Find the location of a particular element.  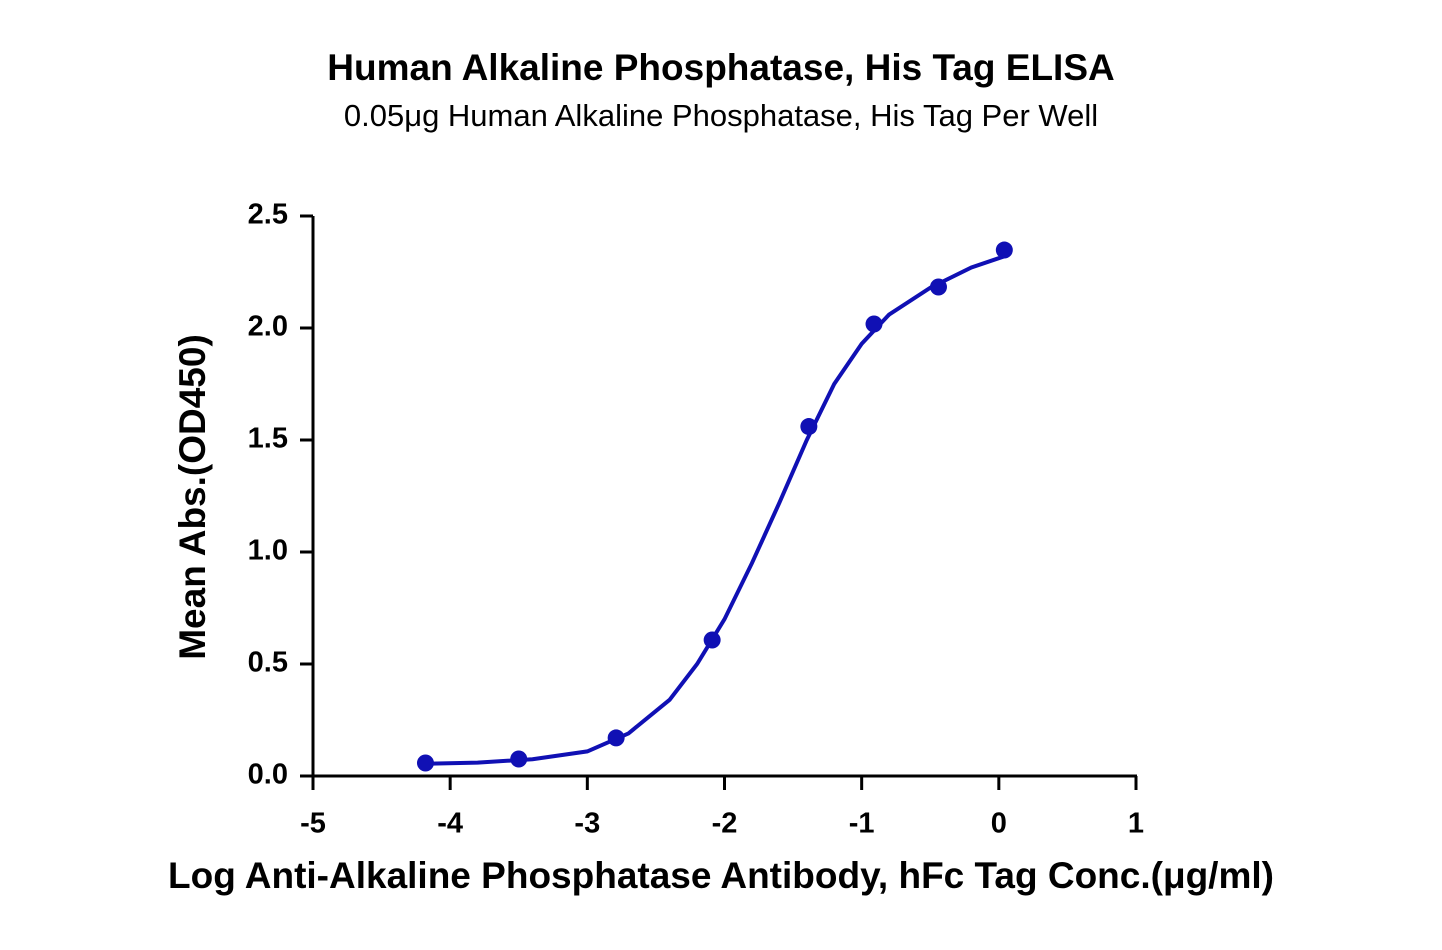

x-tick-label: -5 is located at coordinates (313, 824).